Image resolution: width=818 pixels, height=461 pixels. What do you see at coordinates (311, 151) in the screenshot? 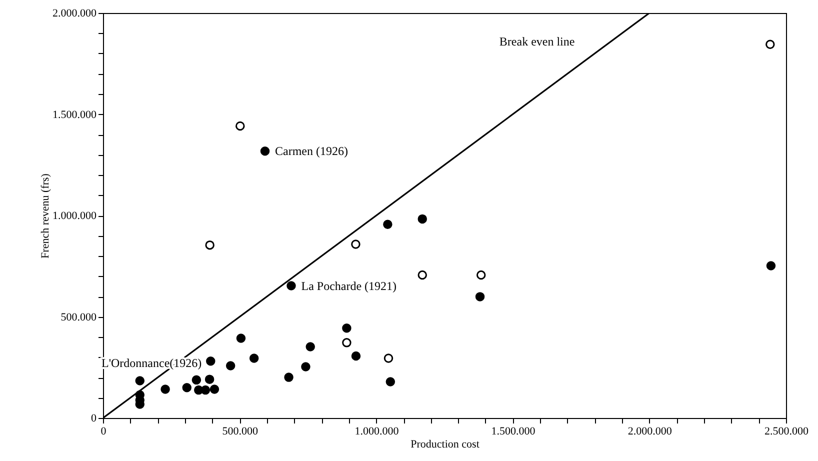
I see `annotation: Carmen (1926)` at bounding box center [311, 151].